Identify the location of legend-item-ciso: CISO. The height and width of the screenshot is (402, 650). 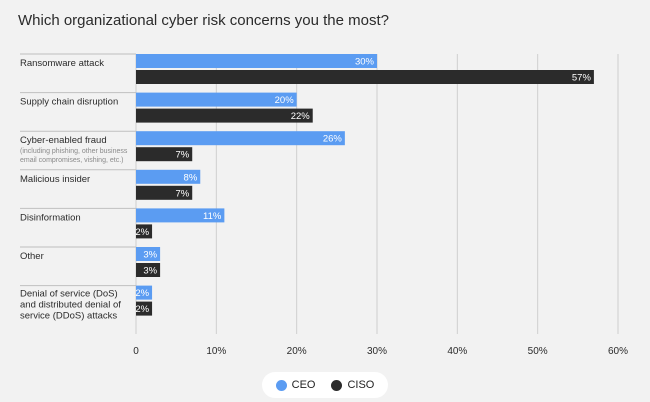
(352, 385).